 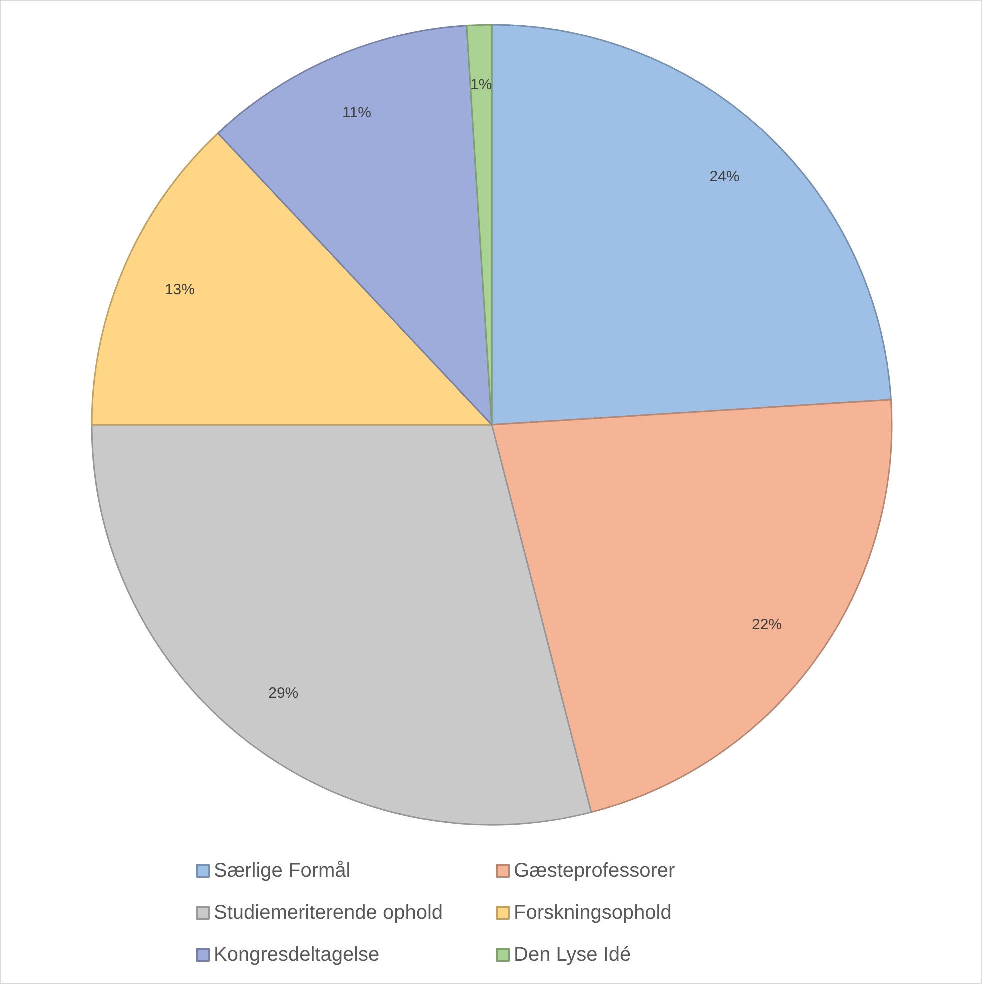 I want to click on data-label: 29%, so click(x=283, y=693).